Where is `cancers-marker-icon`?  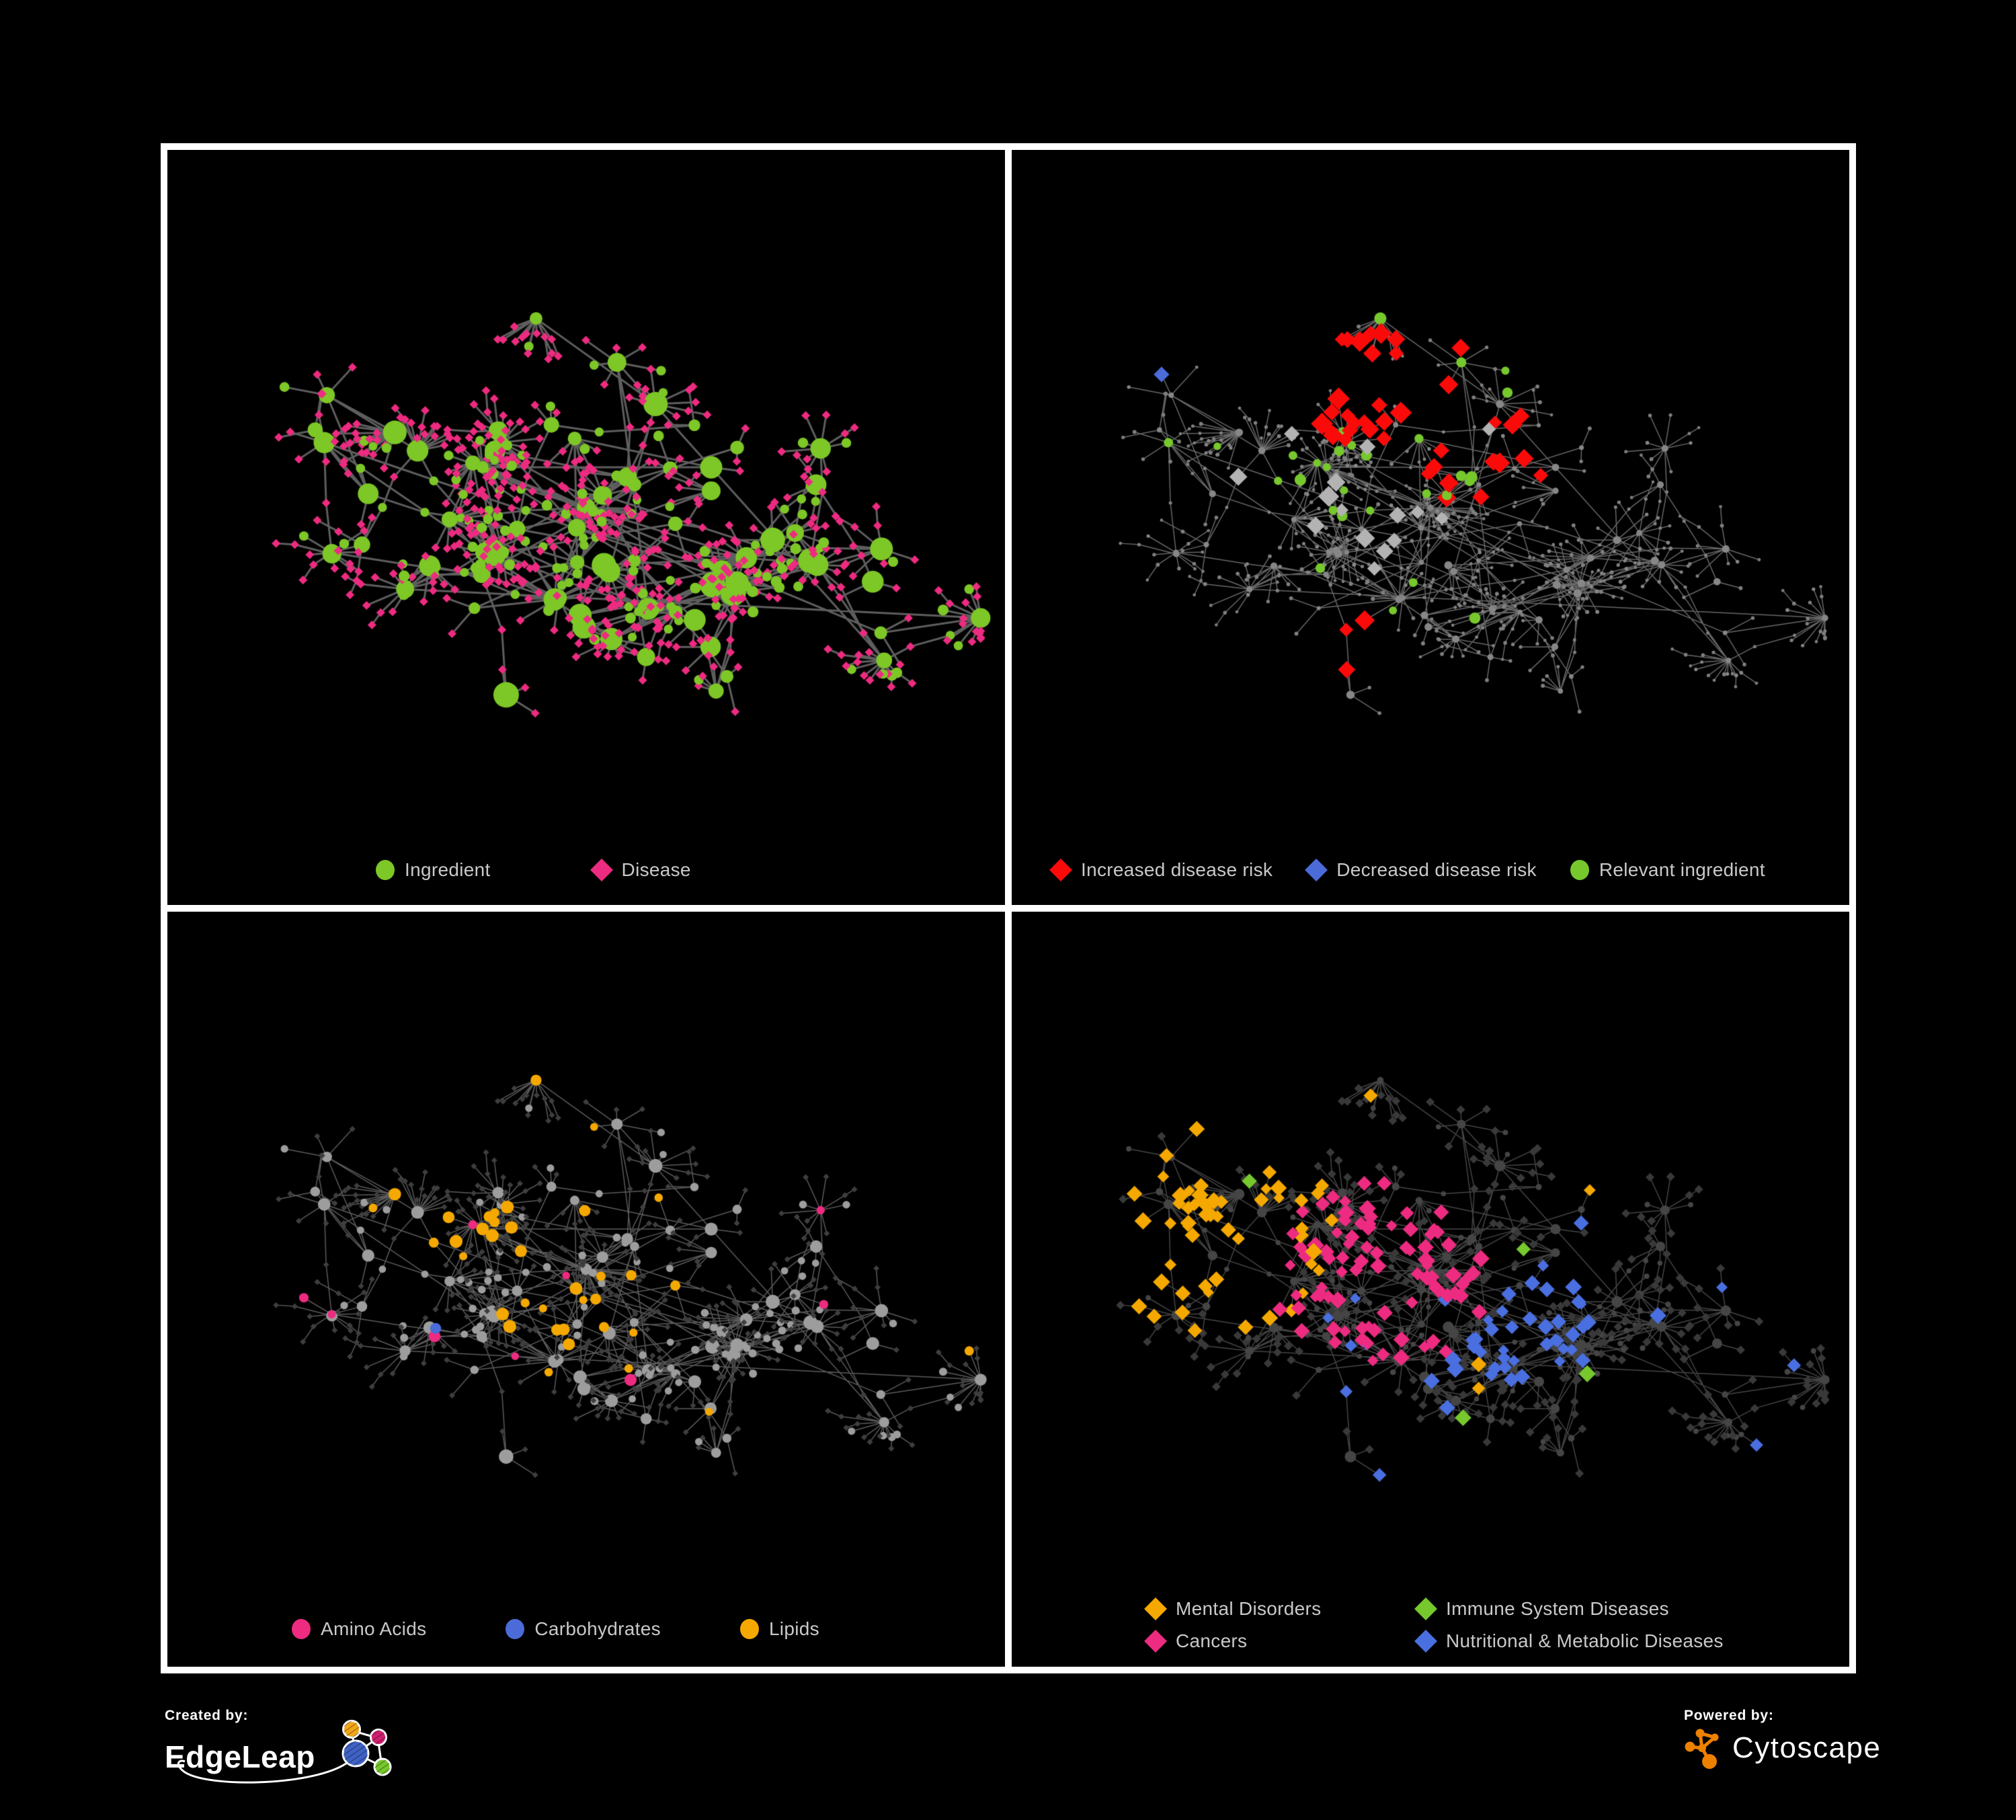
cancers-marker-icon is located at coordinates (1155, 1641).